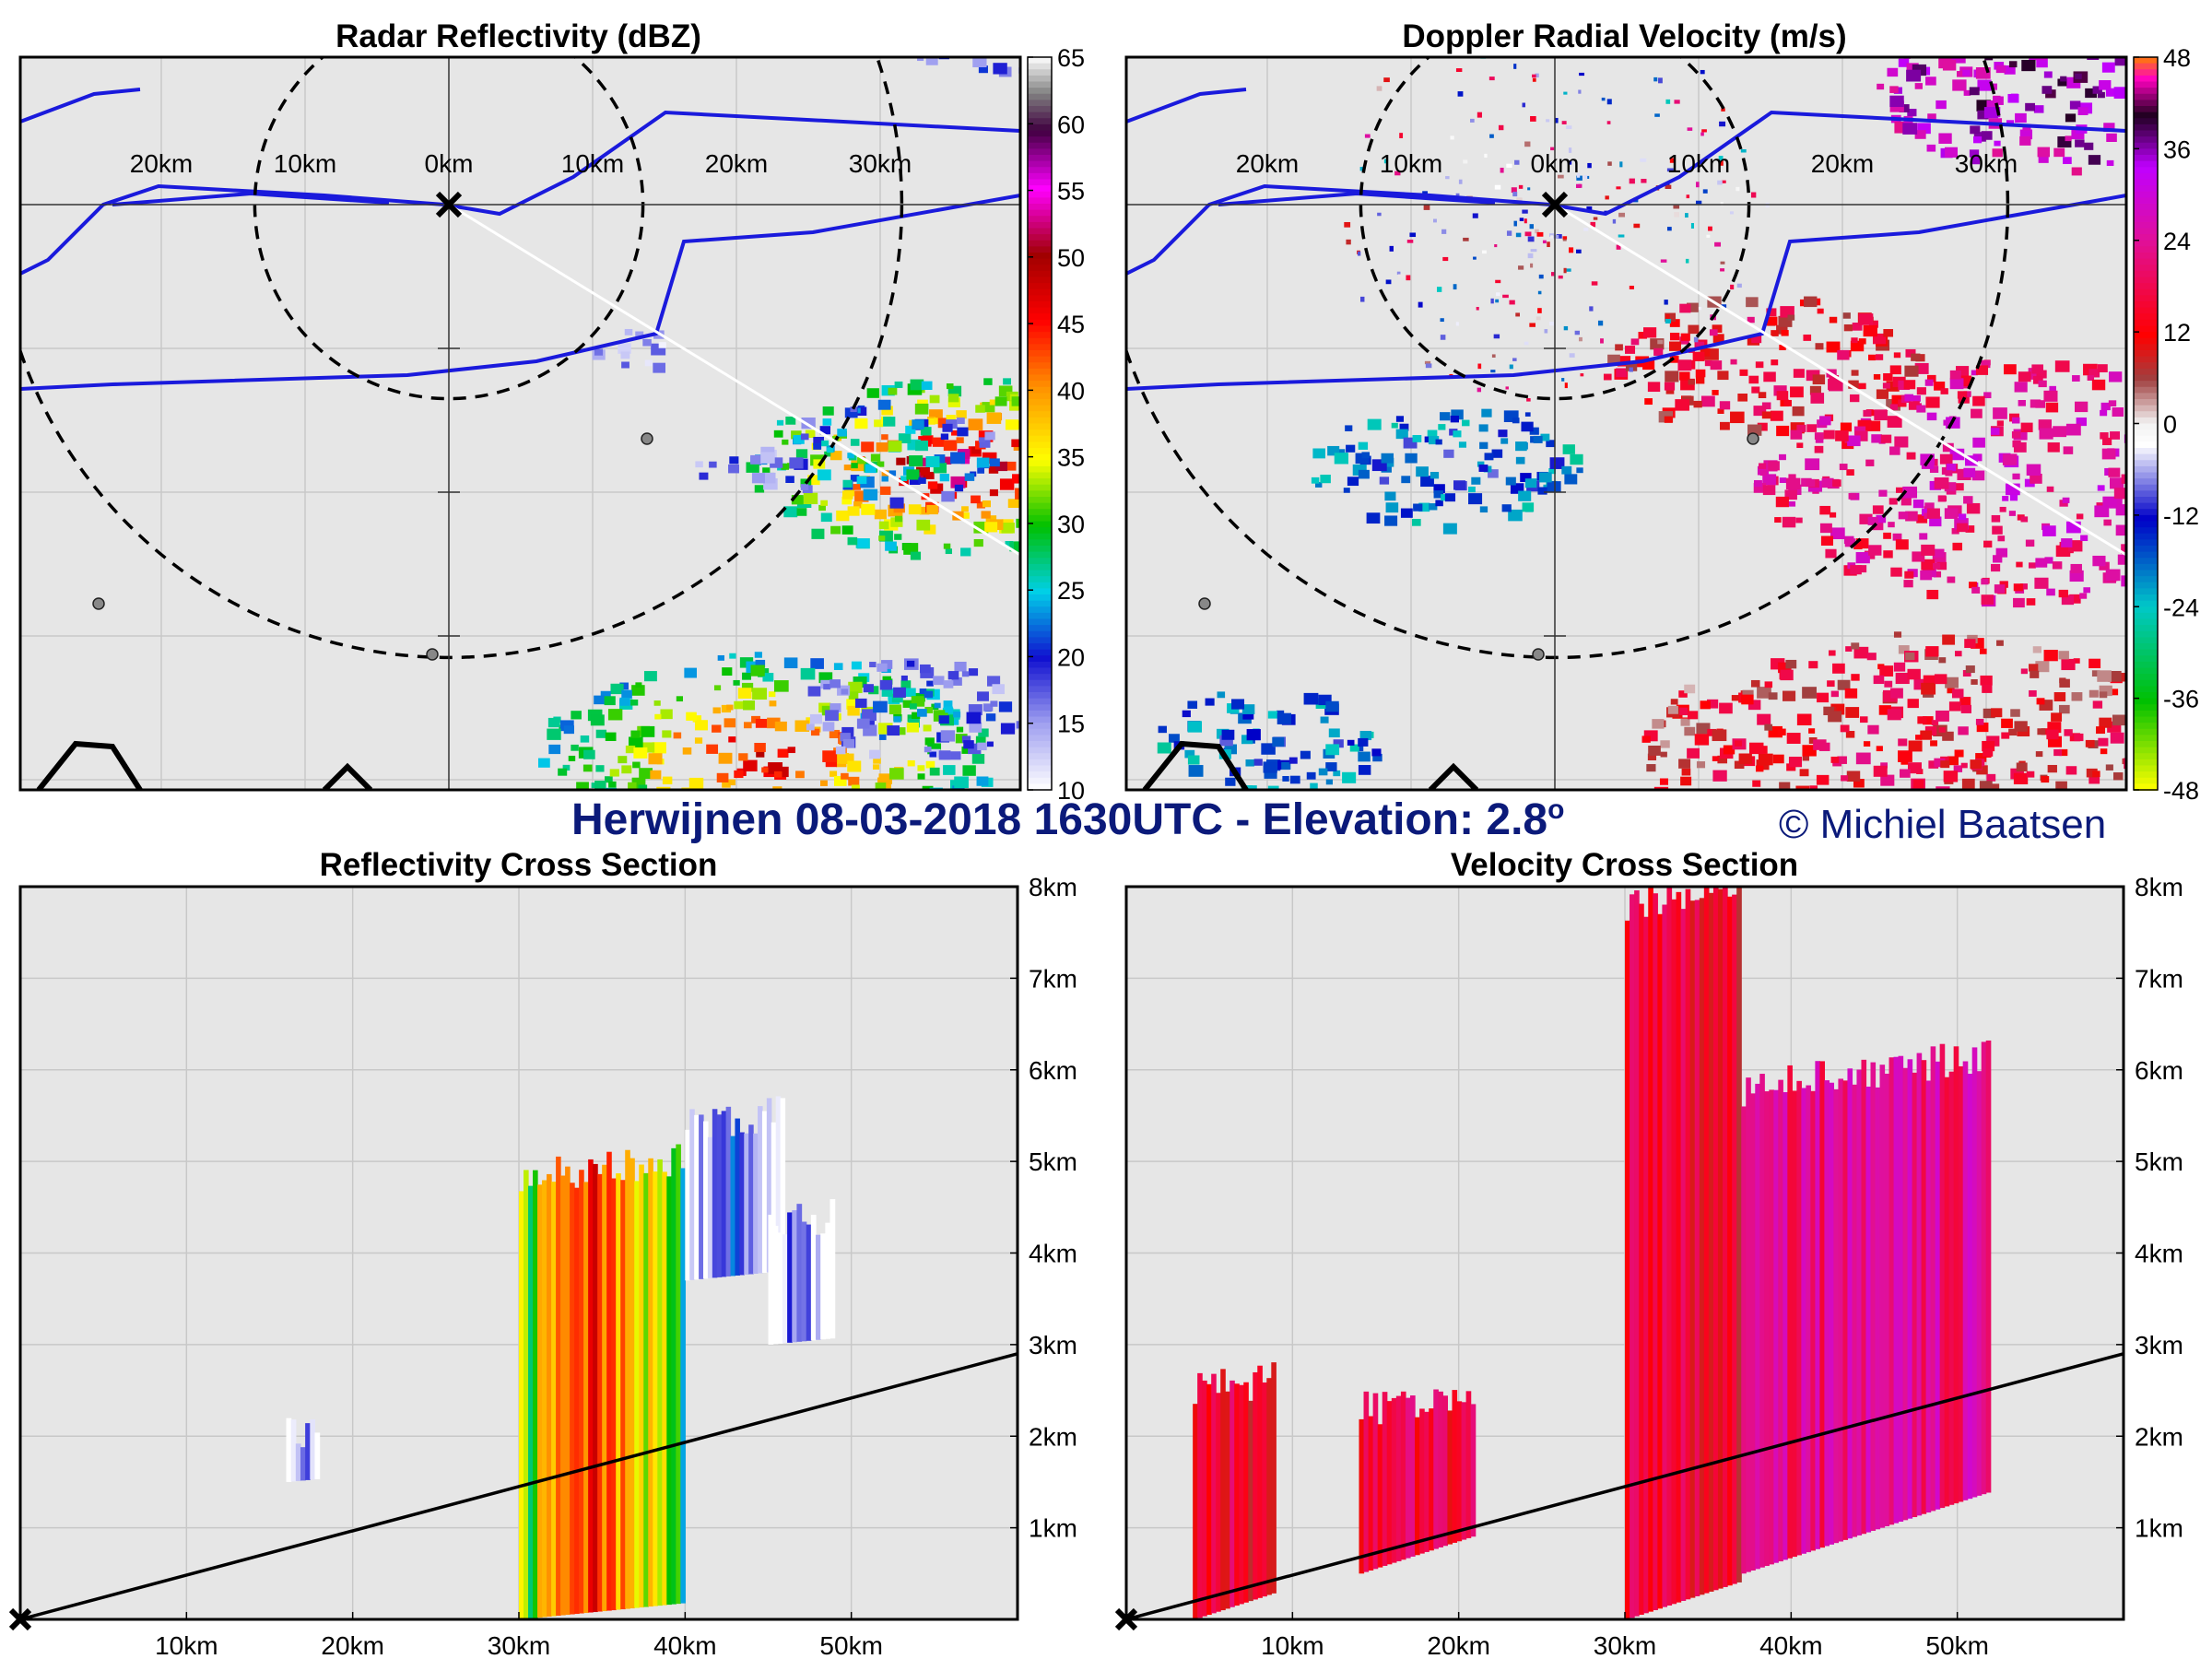  What do you see at coordinates (979, 62) in the screenshot?
I see `data-cell-cell-ne` at bounding box center [979, 62].